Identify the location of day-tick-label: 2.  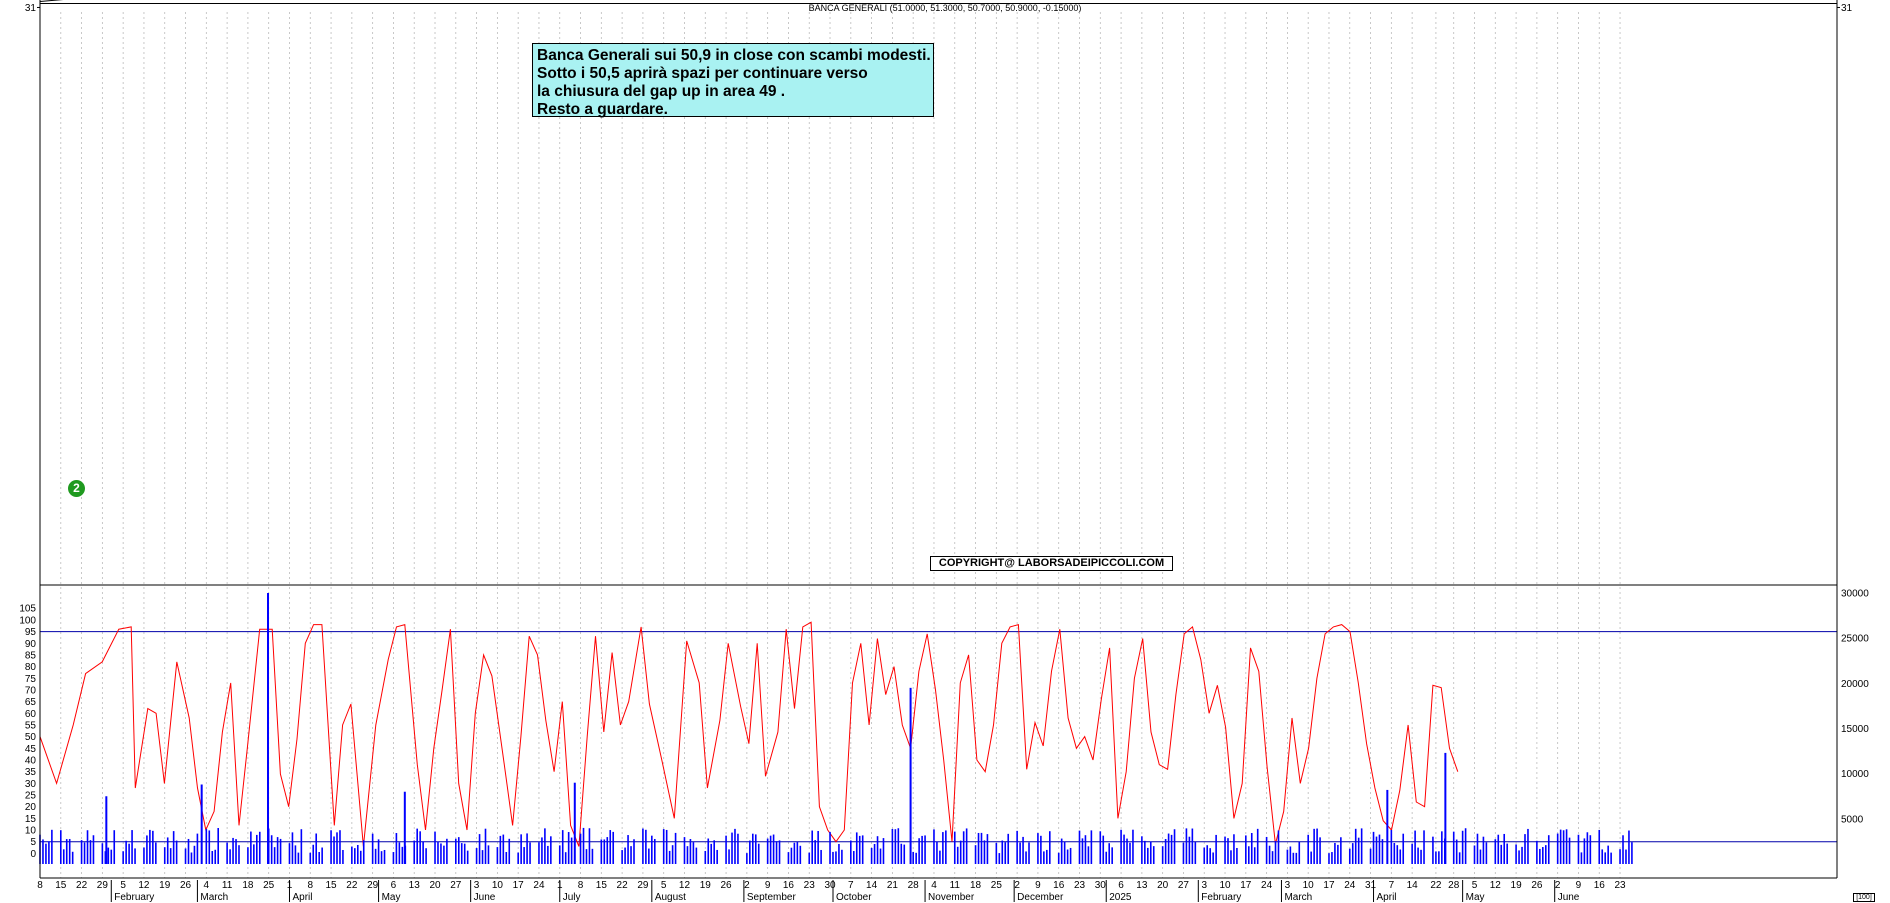
(747, 885).